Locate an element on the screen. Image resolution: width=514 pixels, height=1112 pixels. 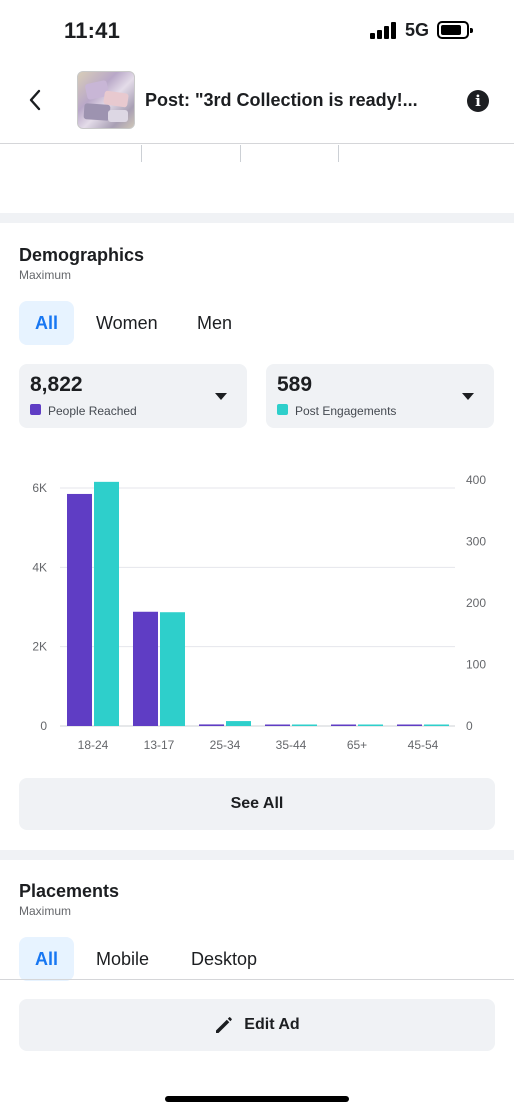
filter-women: Women is located at coordinates (127, 322).